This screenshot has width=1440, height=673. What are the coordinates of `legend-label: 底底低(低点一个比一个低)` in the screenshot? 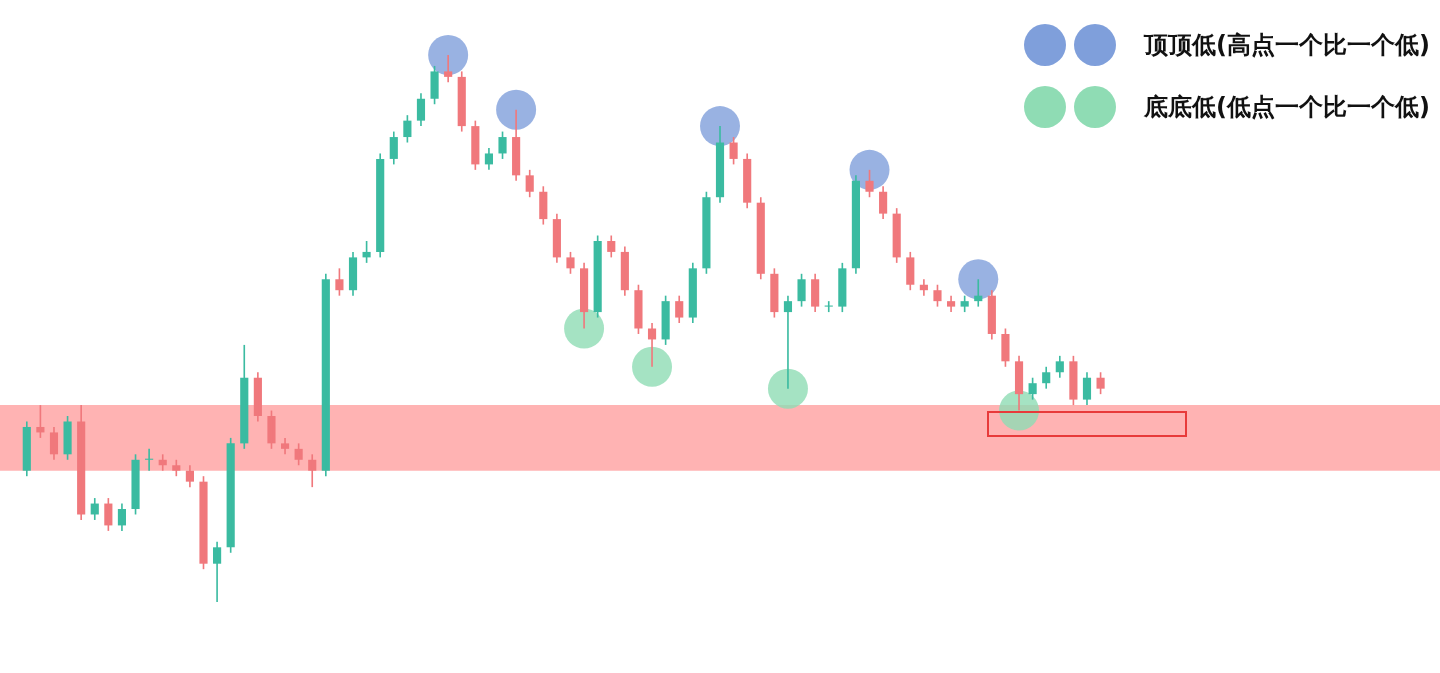 It's located at (1287, 107).